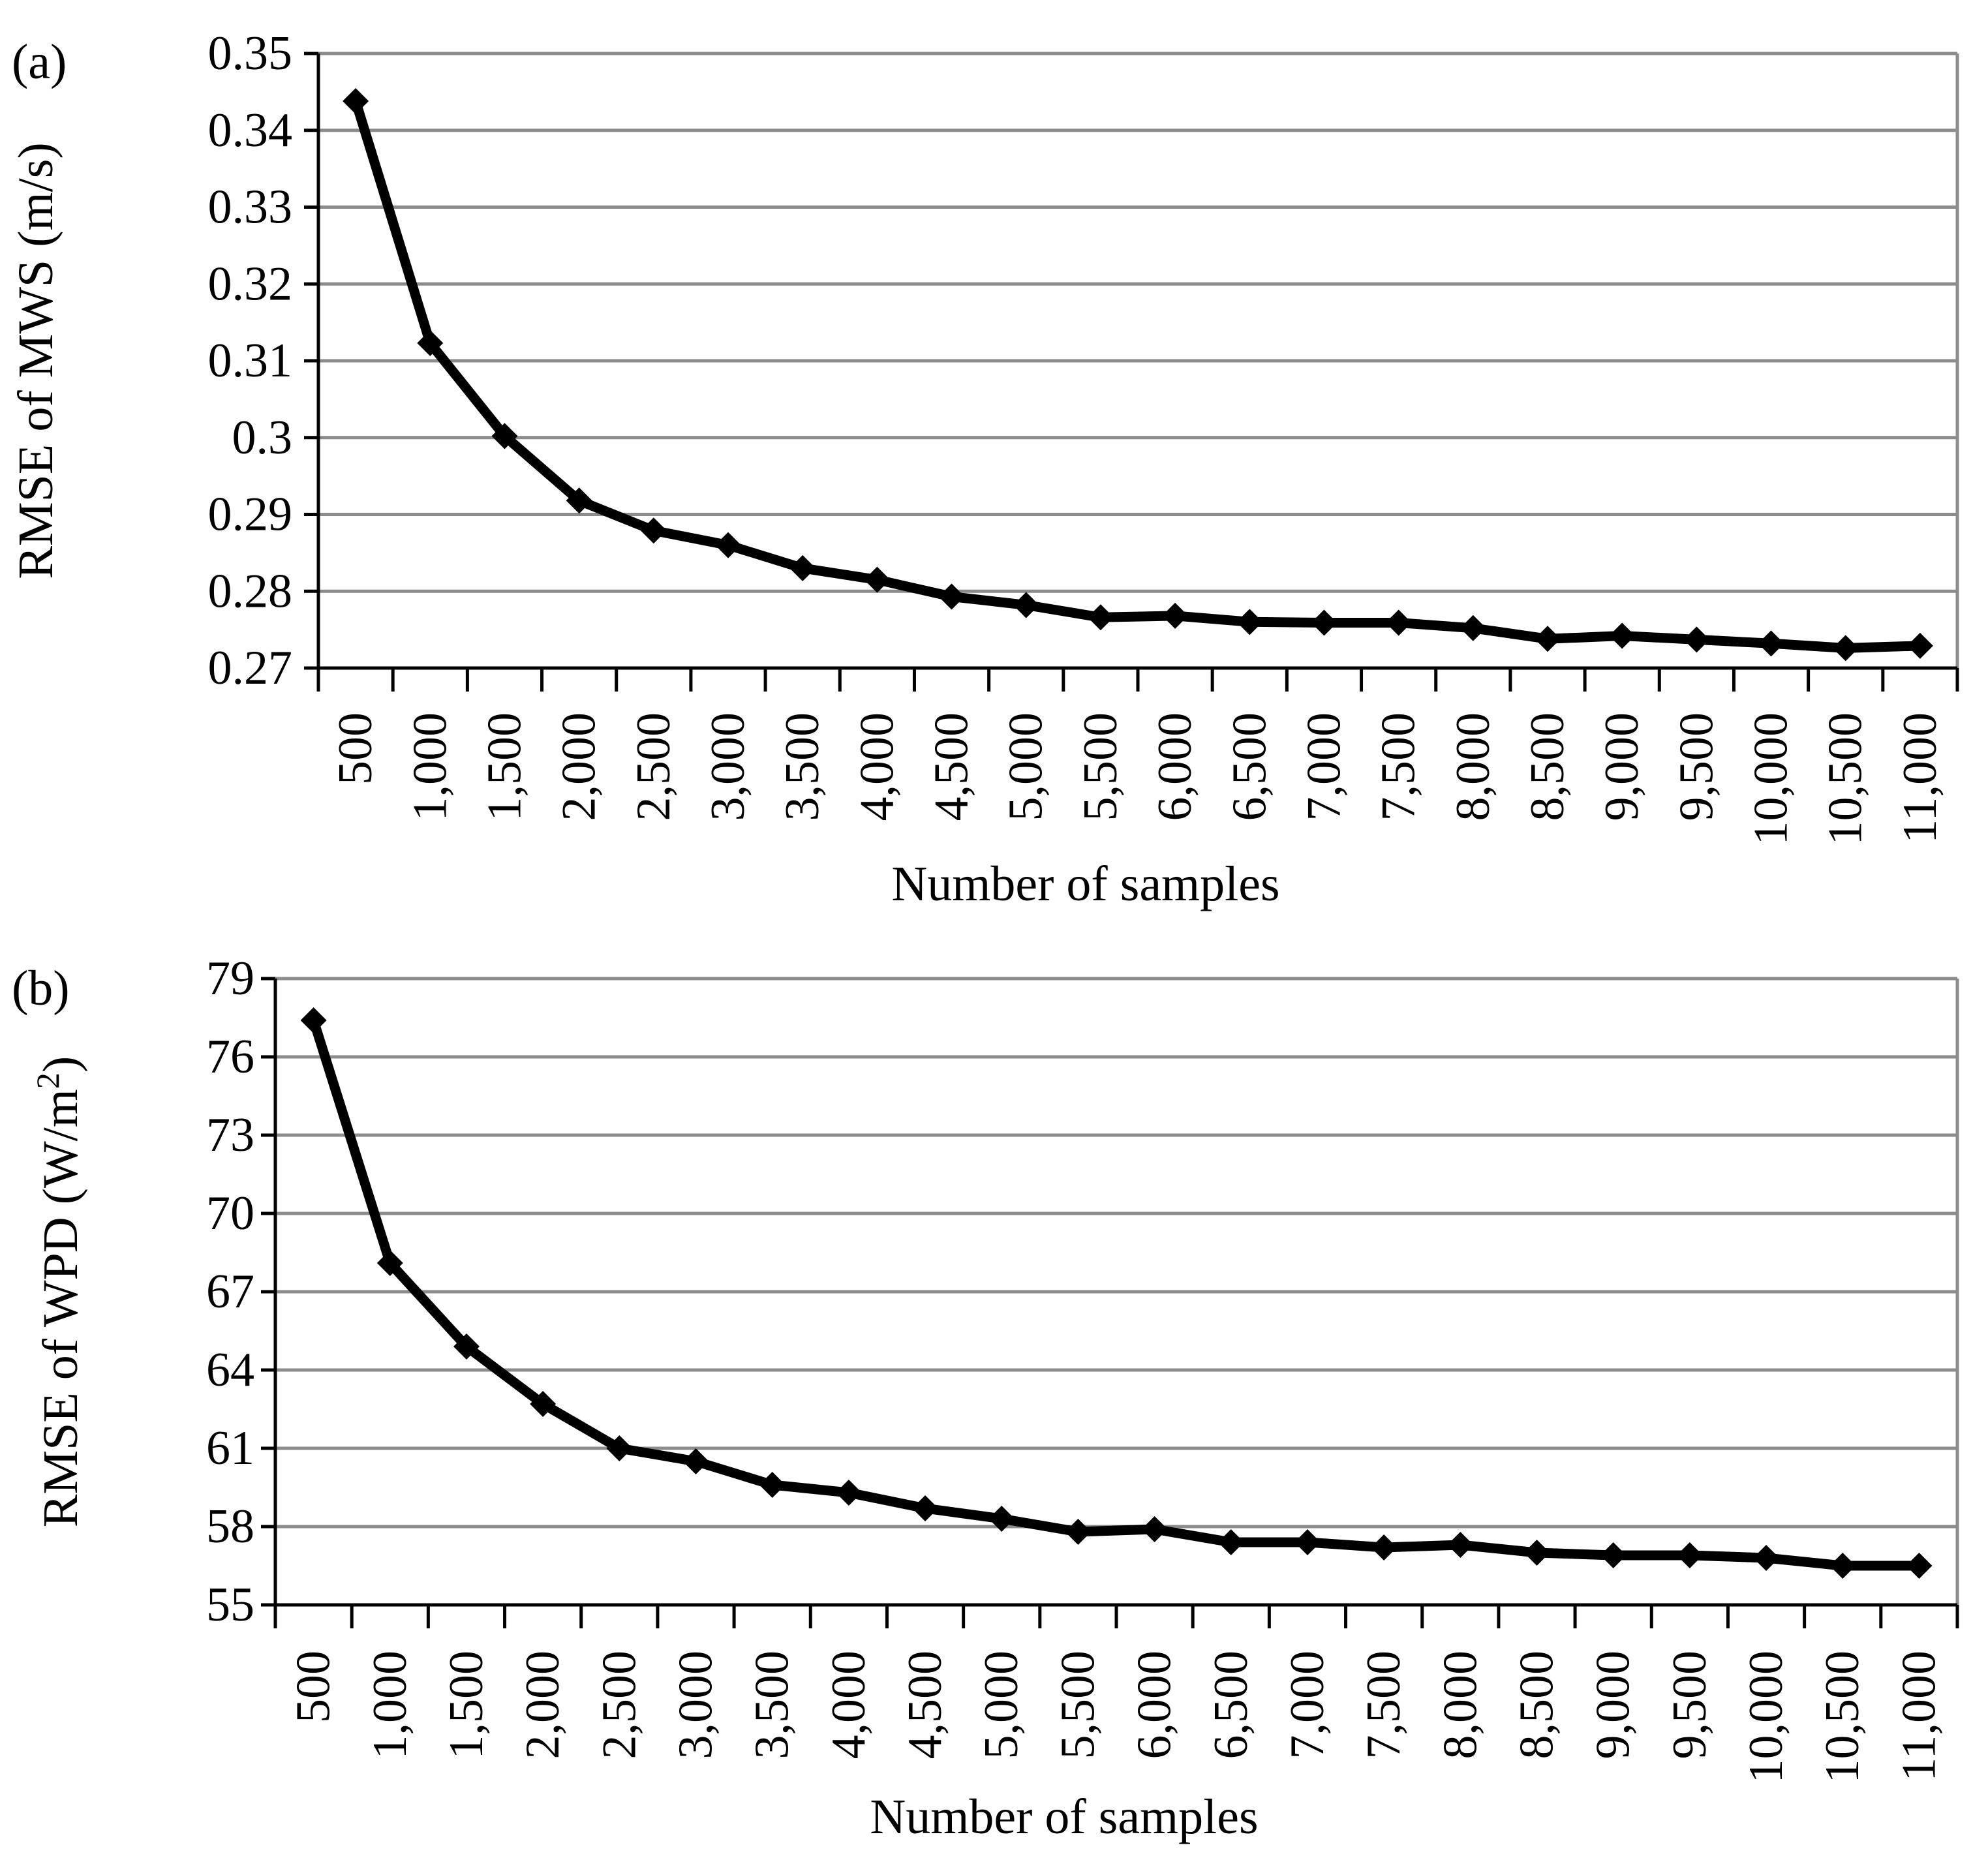 Image resolution: width=1988 pixels, height=1858 pixels. I want to click on y-axis-title: RMSE of MWS (m/s), so click(35, 361).